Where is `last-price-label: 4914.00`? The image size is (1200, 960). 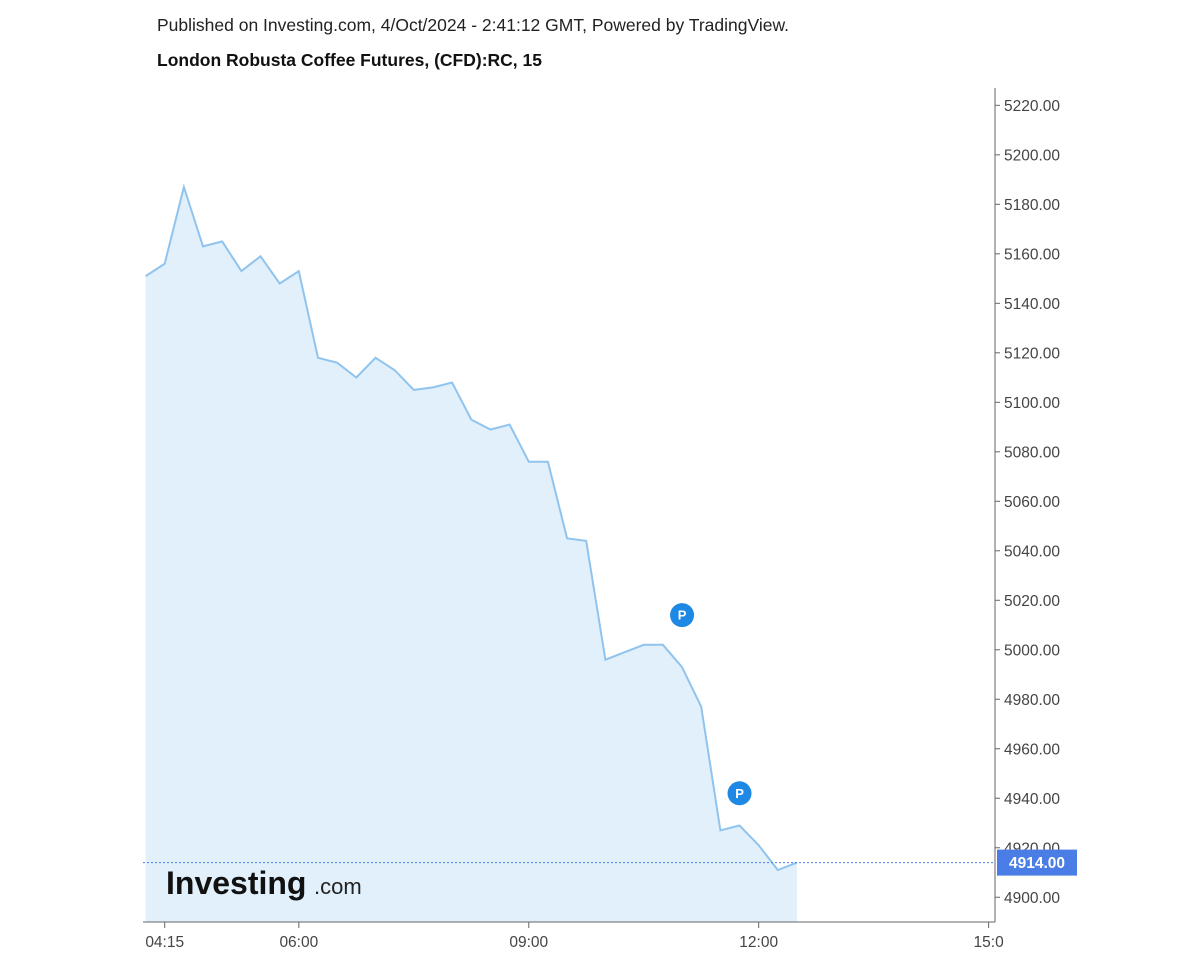
last-price-label: 4914.00 is located at coordinates (1037, 862).